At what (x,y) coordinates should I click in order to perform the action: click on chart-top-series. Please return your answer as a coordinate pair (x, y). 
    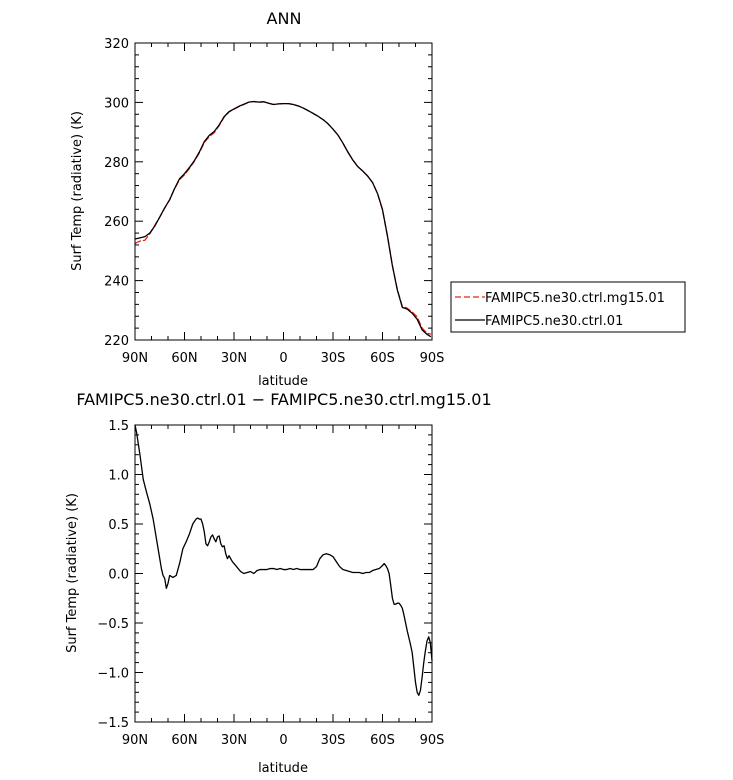
    Looking at the image, I should click on (283, 219).